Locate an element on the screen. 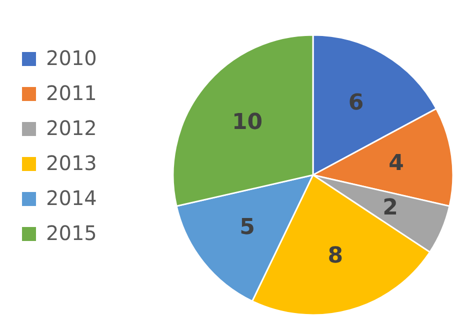  legend-label: 2013 is located at coordinates (71, 163).